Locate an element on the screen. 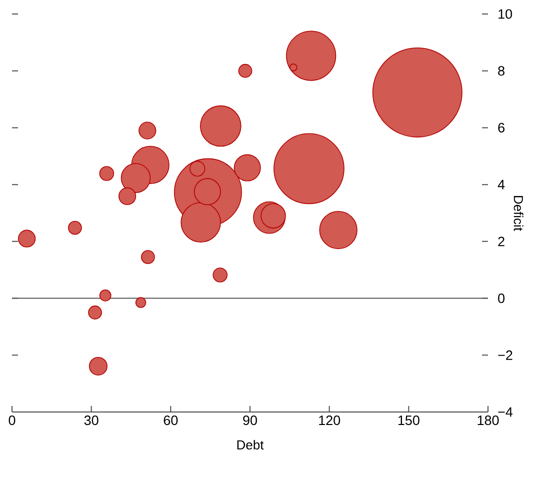 The height and width of the screenshot is (483, 546). y-tick-label: 0 is located at coordinates (501, 299).